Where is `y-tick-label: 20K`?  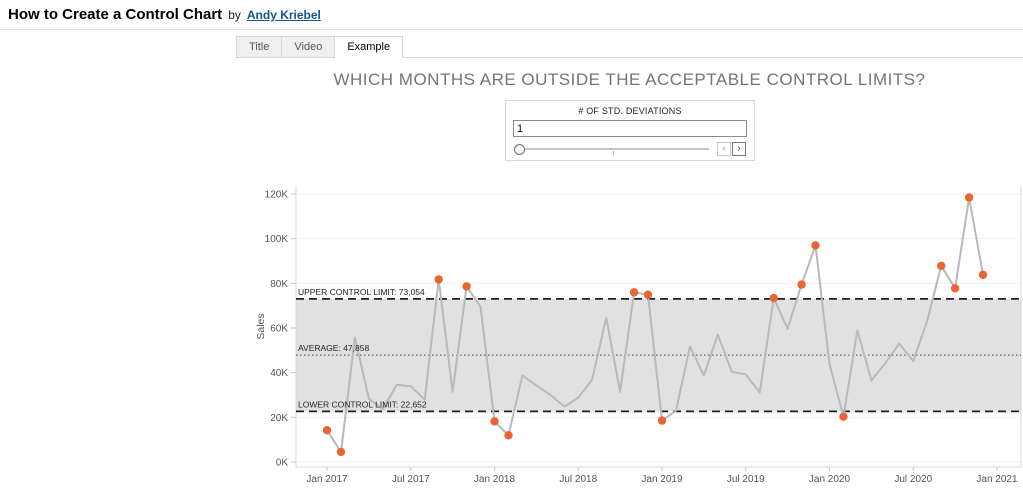
y-tick-label: 20K is located at coordinates (279, 418).